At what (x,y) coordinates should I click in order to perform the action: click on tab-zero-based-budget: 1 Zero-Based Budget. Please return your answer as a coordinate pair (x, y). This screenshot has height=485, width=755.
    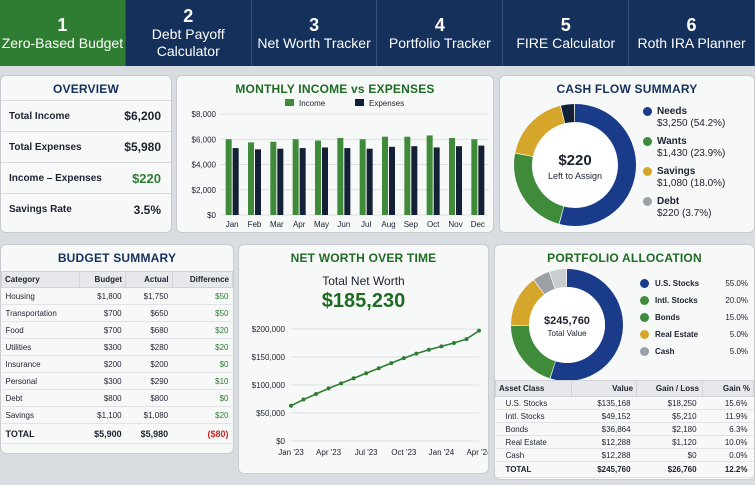
    Looking at the image, I should click on (63, 33).